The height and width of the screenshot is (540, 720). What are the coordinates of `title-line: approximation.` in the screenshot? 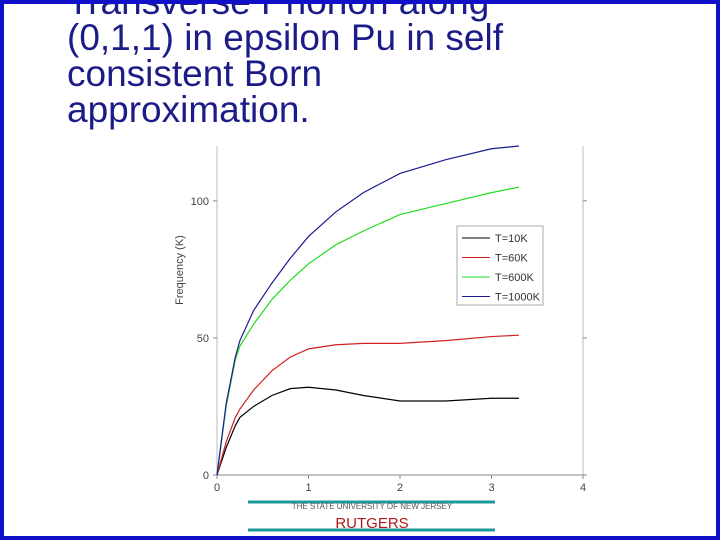 It's located at (188, 109).